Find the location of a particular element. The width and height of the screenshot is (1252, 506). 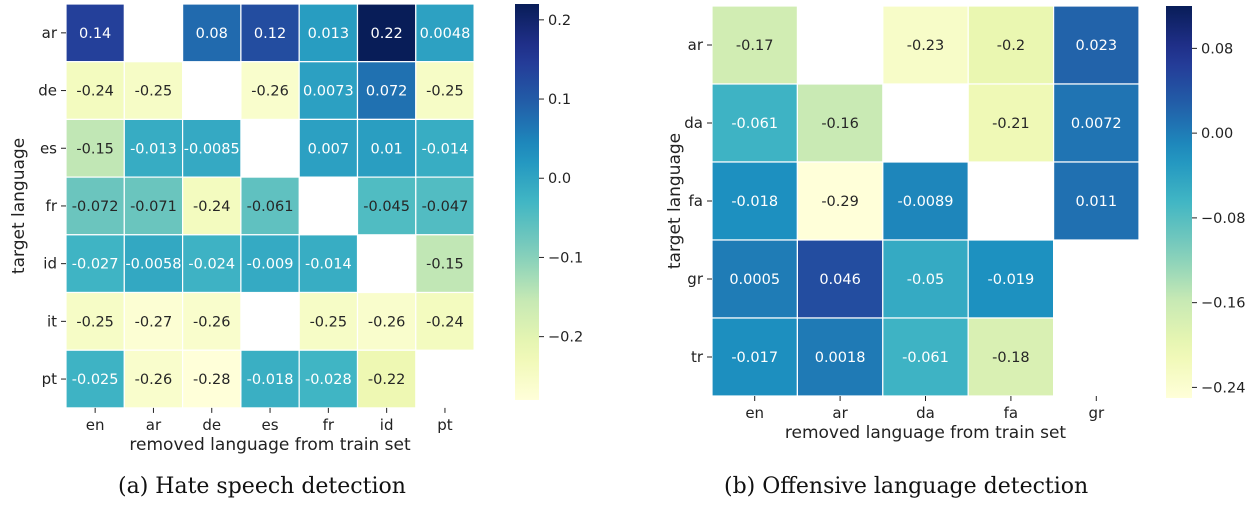

cell-value-label: -0.2 is located at coordinates (1011, 46).